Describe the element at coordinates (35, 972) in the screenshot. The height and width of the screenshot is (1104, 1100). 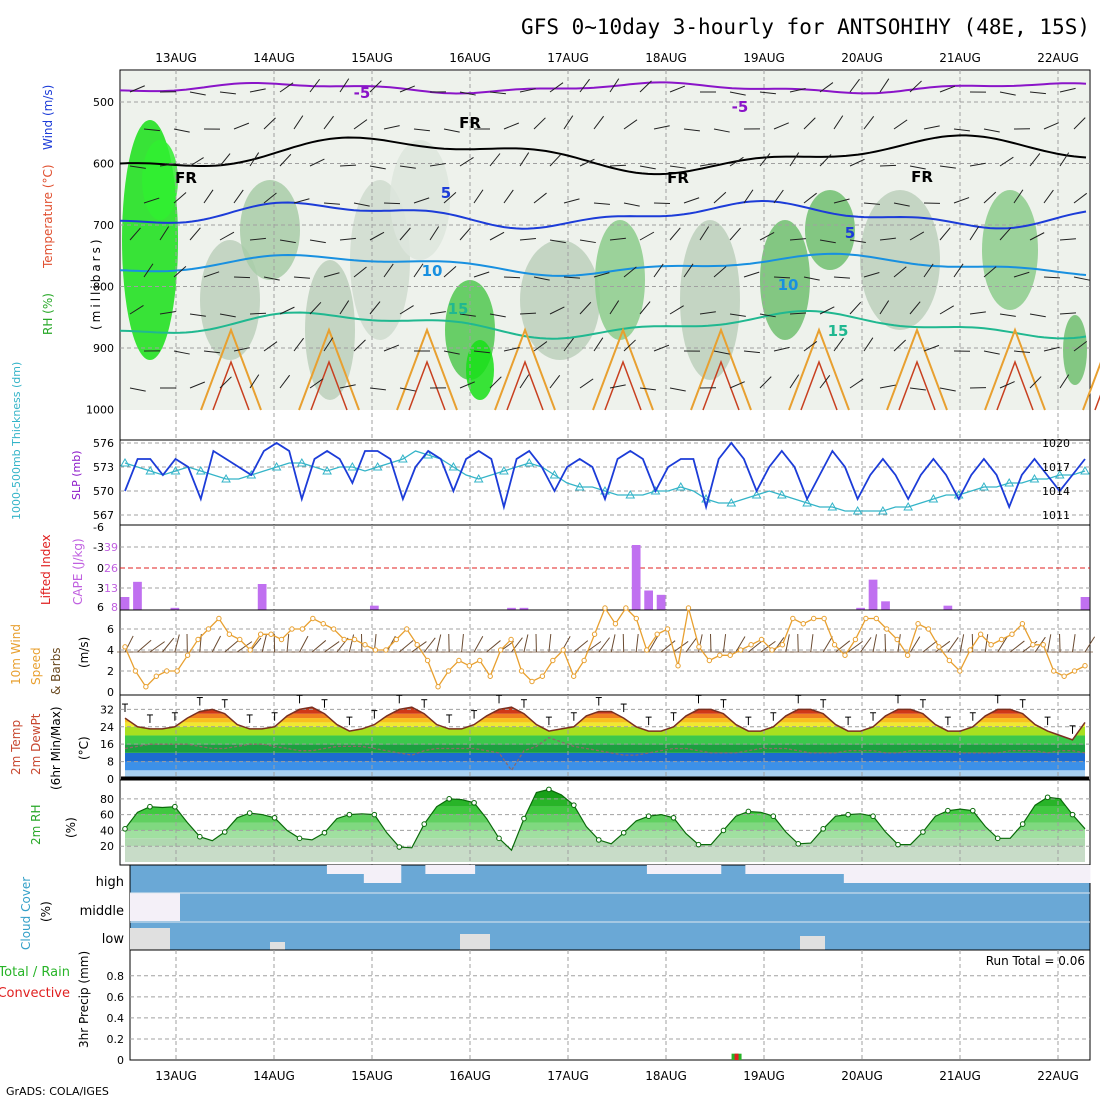
I see `precip-label-a: Total / Rain` at that location.